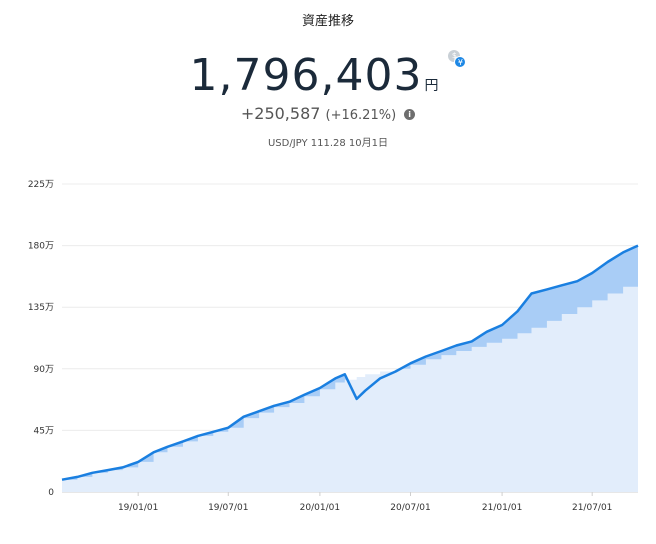 The image size is (656, 544). Describe the element at coordinates (44, 370) in the screenshot. I see `y-tick-label: 90万` at that location.